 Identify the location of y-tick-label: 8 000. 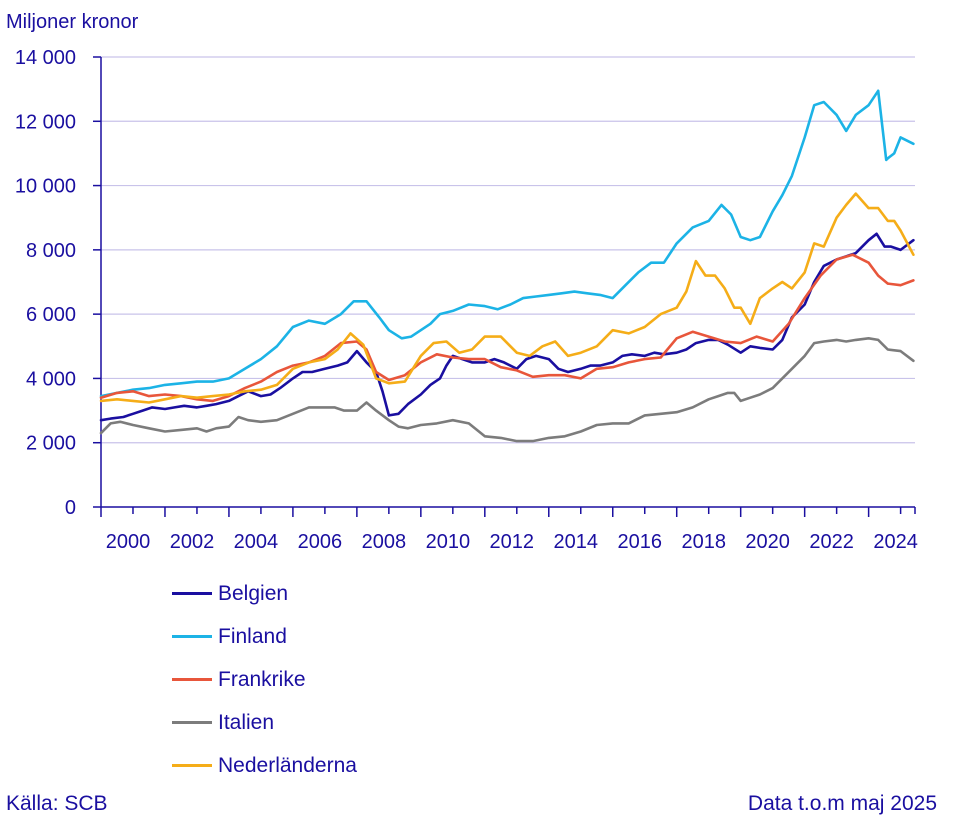
(51, 251).